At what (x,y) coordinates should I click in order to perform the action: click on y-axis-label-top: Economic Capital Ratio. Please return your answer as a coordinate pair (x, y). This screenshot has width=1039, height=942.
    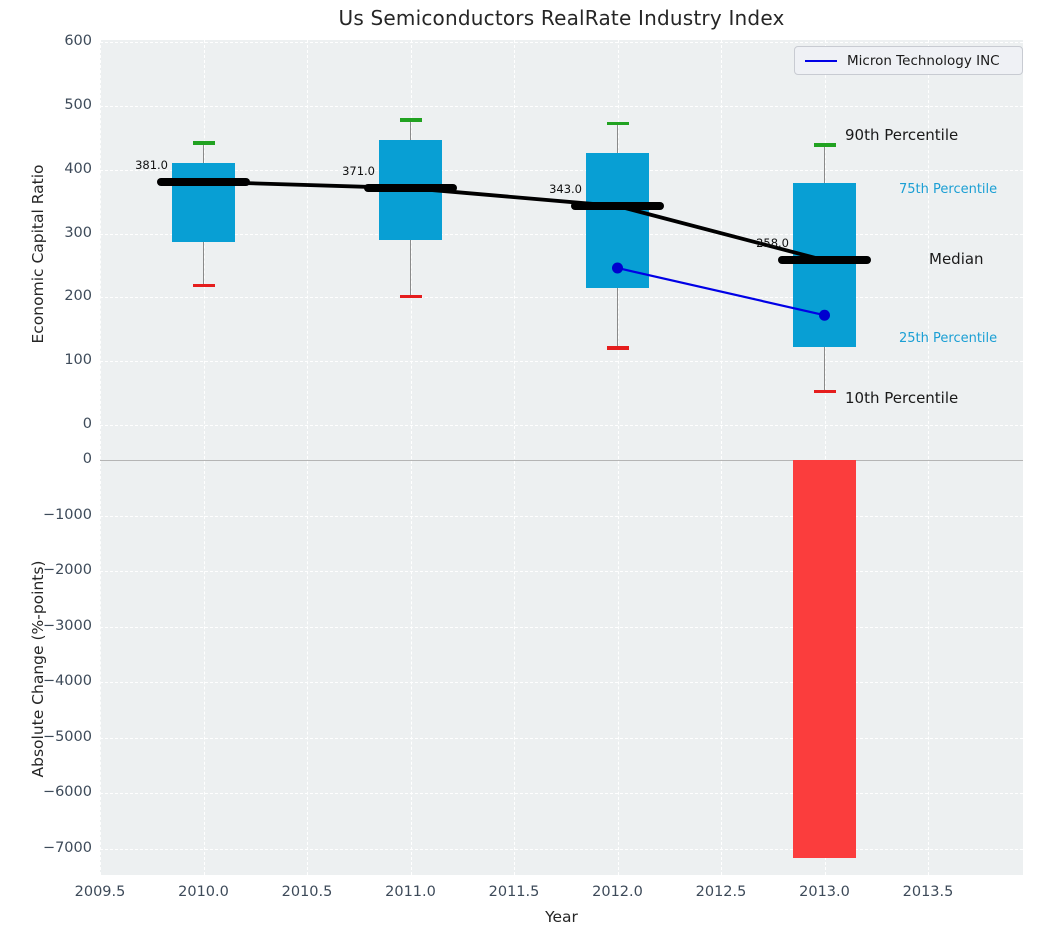
    Looking at the image, I should click on (38, 254).